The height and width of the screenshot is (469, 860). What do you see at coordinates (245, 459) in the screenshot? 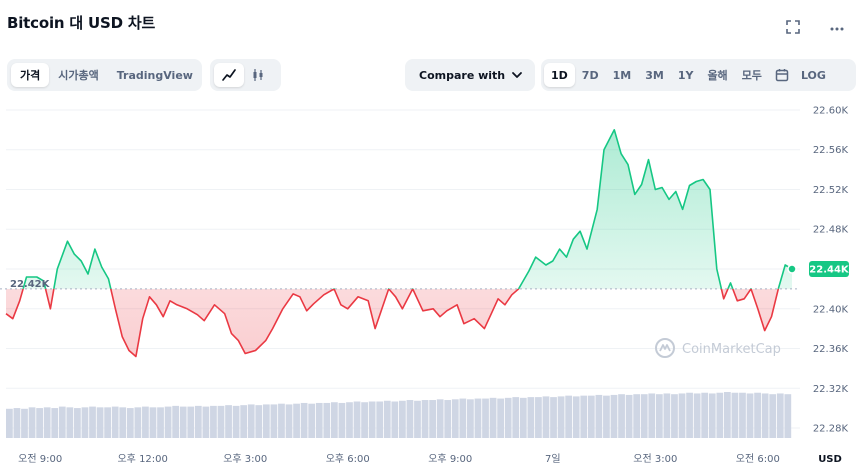
I see `x-tick-label: 오후 3:00` at bounding box center [245, 459].